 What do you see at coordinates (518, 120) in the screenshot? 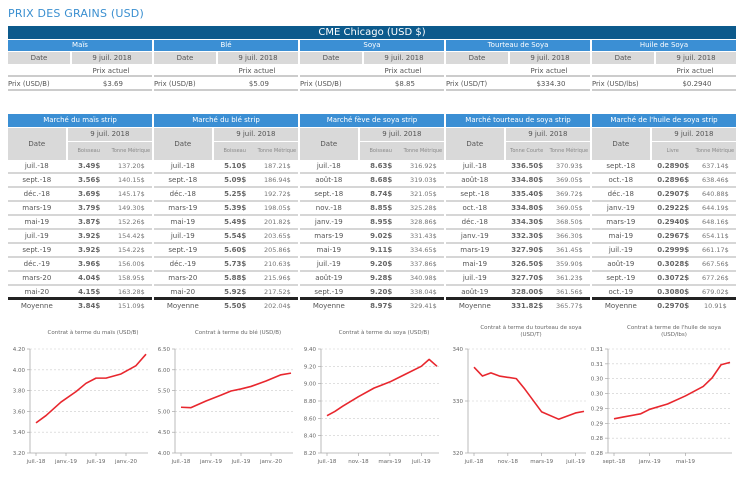
I see `strip-title: Marché tourteau de soya strip` at bounding box center [518, 120].